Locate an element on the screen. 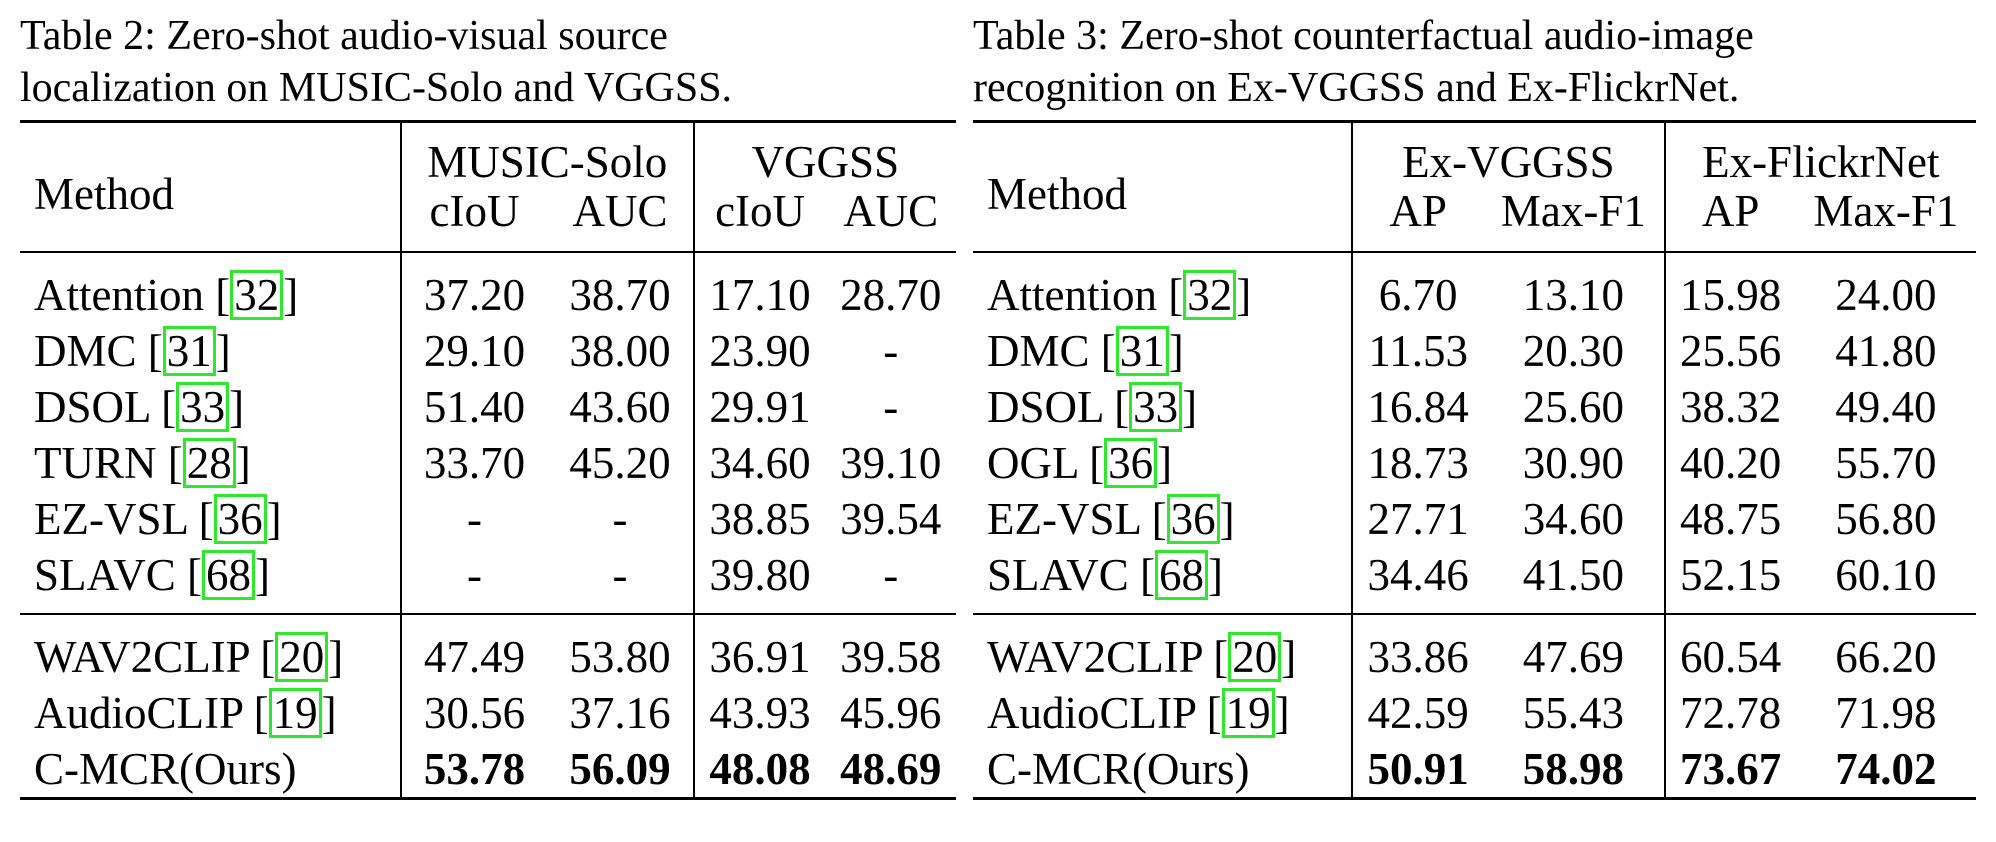 Image resolution: width=1996 pixels, height=842 pixels. value-cell: 38.00 is located at coordinates (620, 351).